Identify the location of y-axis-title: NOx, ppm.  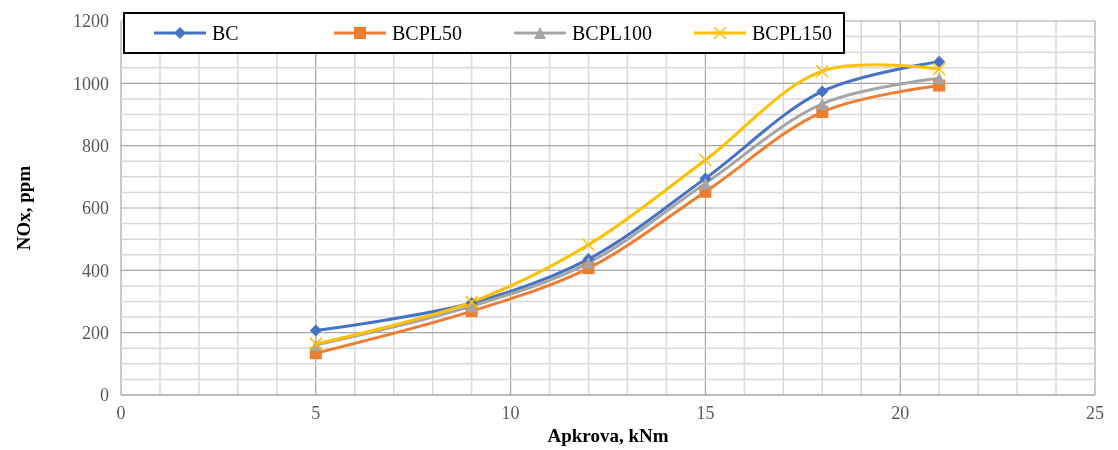
(23, 208).